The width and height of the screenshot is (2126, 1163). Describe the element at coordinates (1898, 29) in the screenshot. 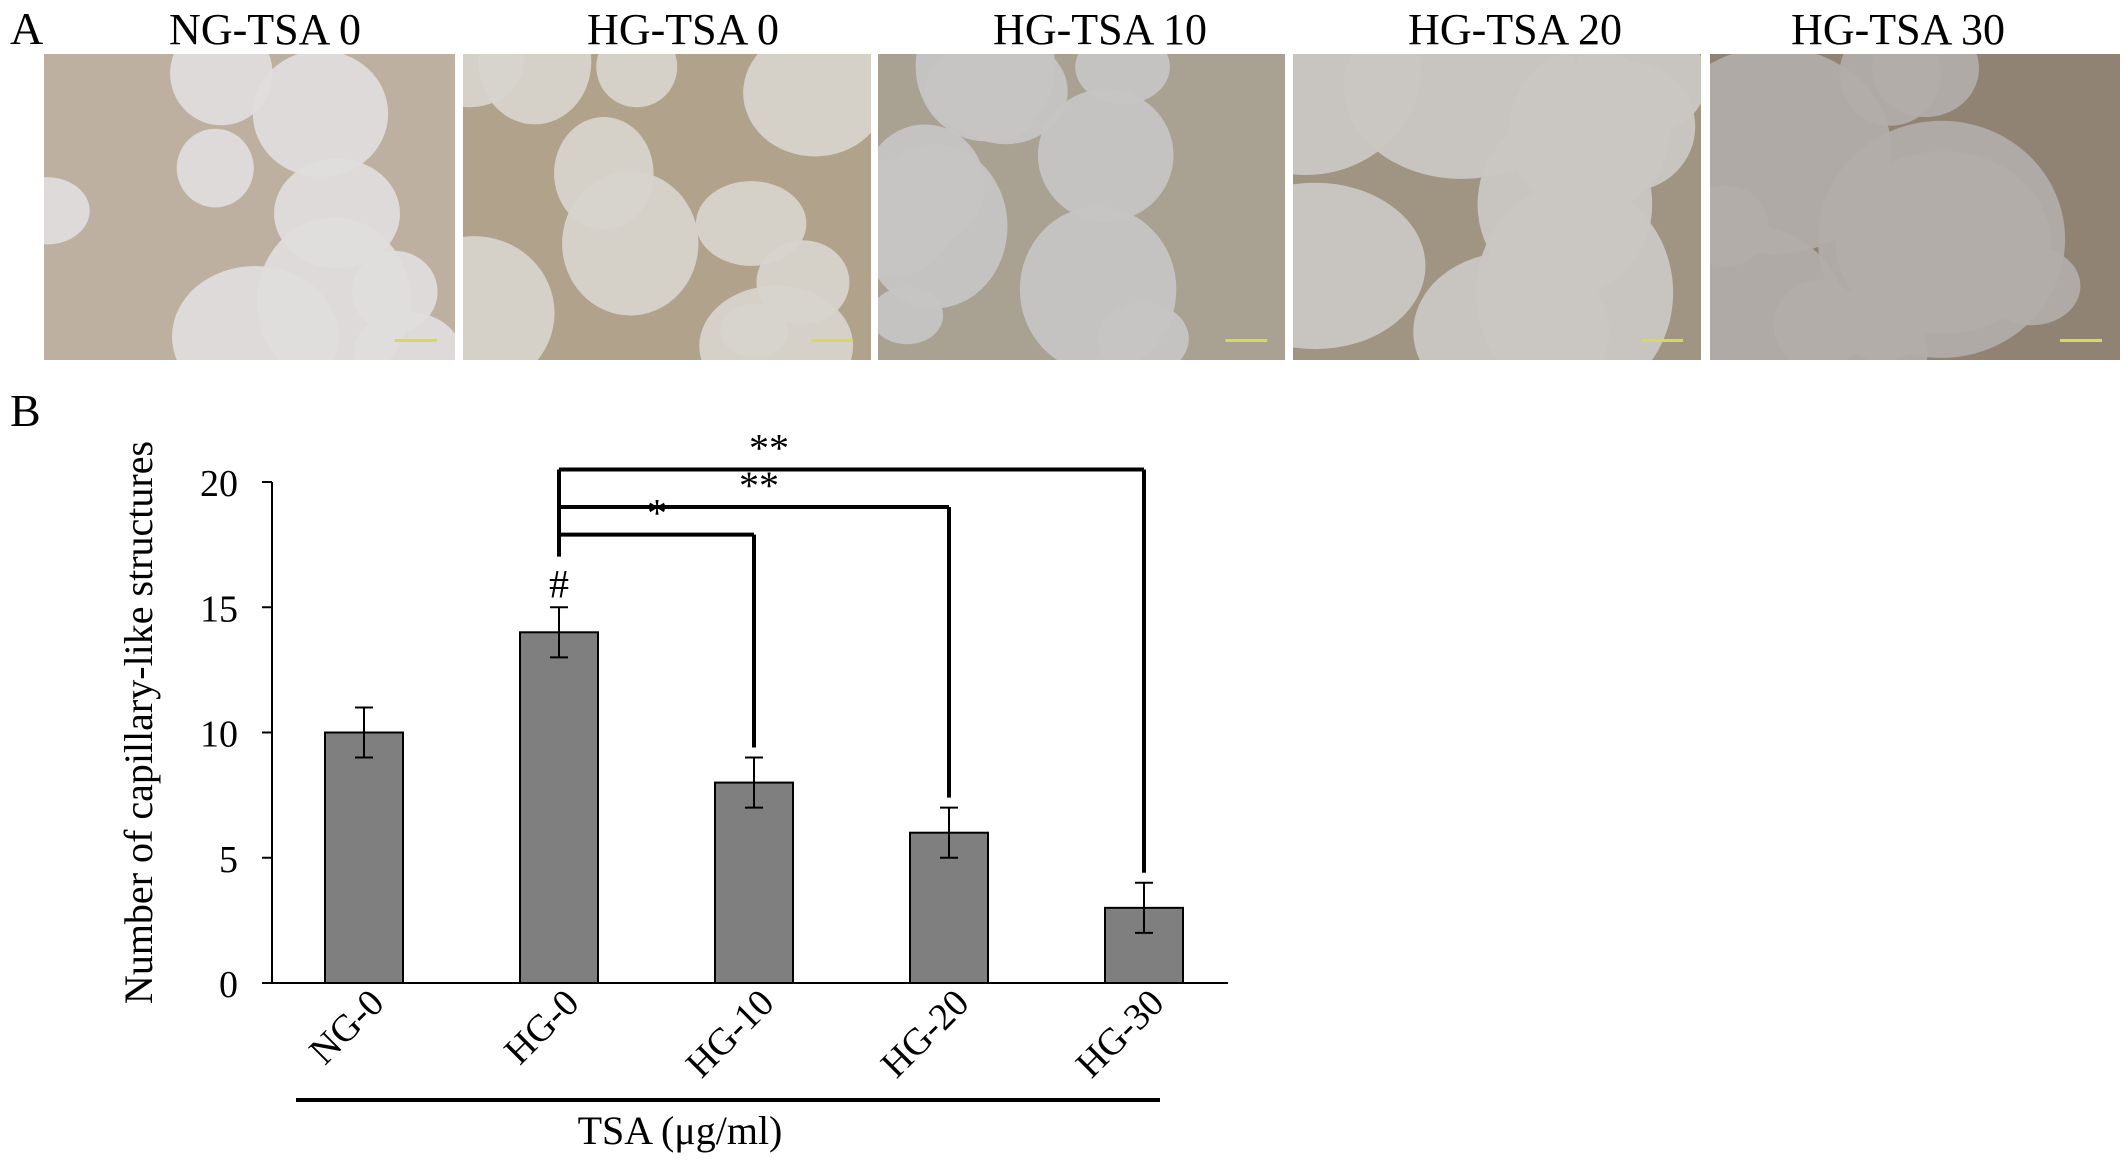

I see `micrograph-label: HG-TSA 30` at that location.